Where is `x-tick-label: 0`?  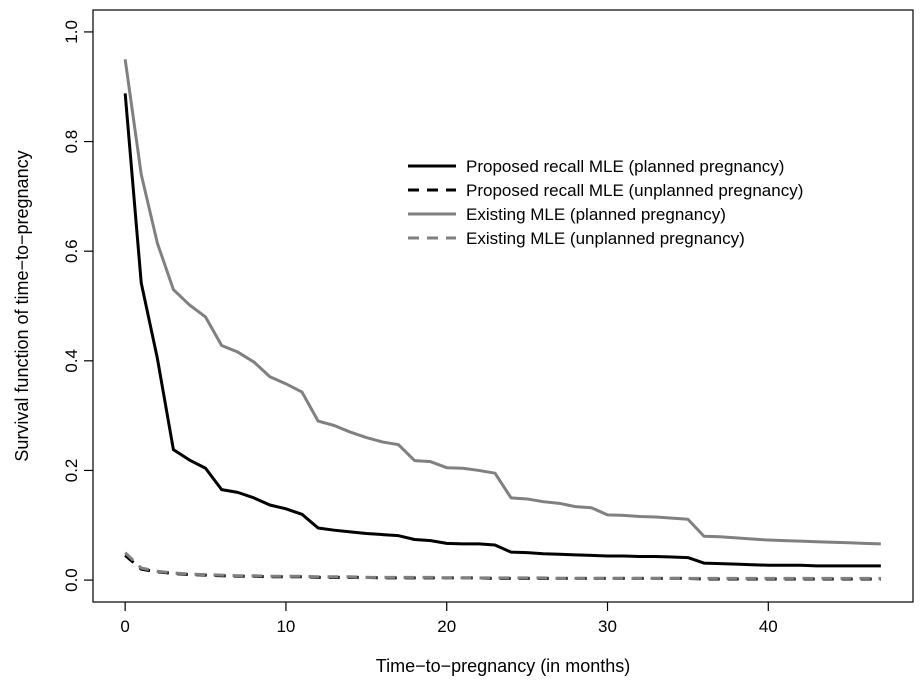 x-tick-label: 0 is located at coordinates (124, 626).